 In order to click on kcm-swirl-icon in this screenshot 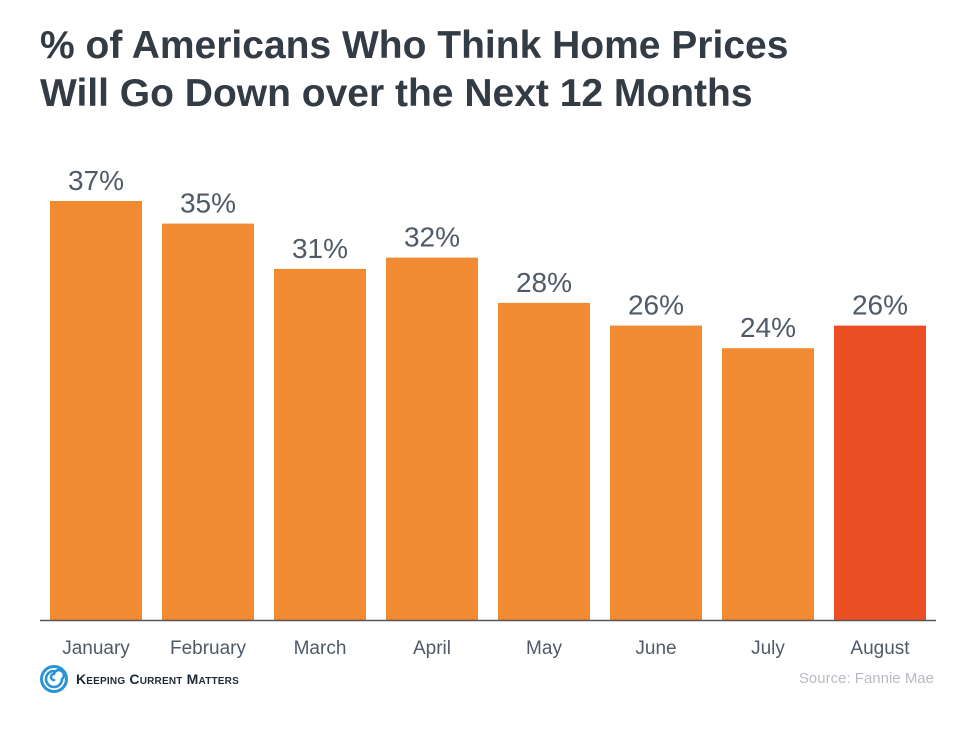, I will do `click(54, 679)`.